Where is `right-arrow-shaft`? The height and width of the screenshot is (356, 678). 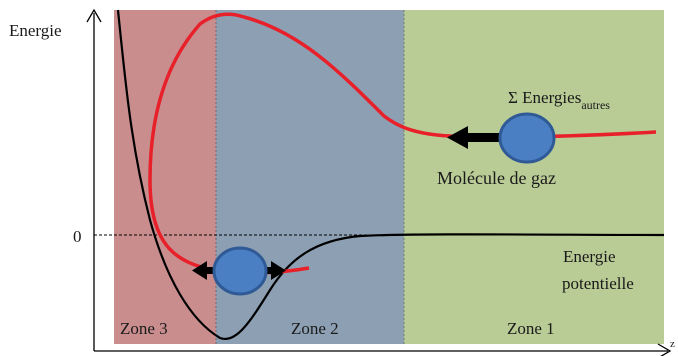 right-arrow-shaft is located at coordinates (268, 270).